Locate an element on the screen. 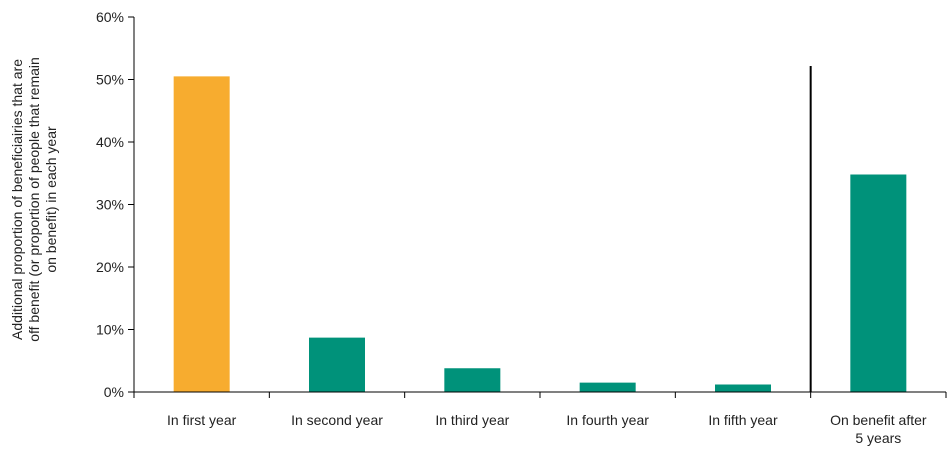 The image size is (949, 458). x-tick-label: In fifth year is located at coordinates (743, 420).